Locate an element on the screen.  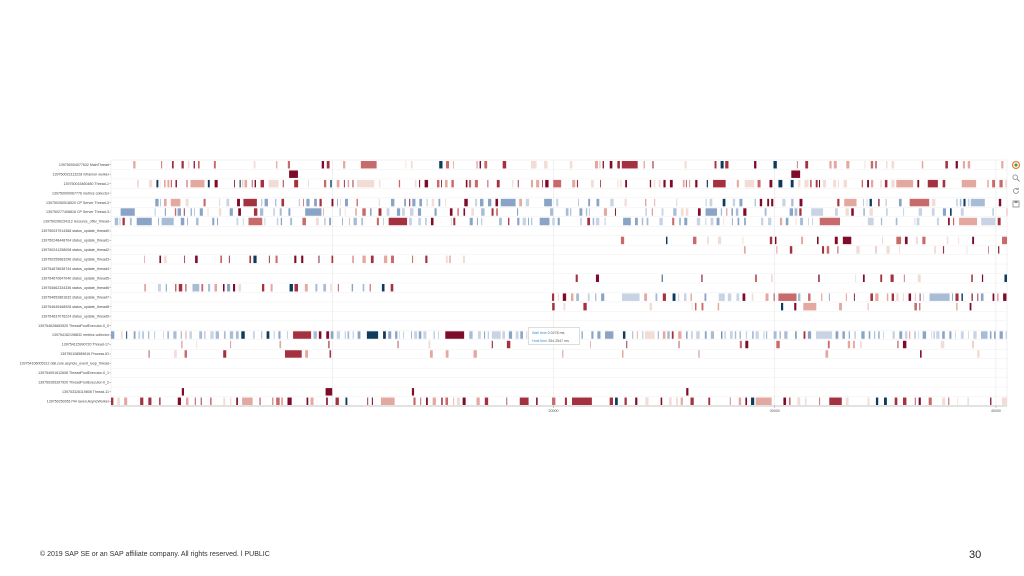
row-label: 139754115990720 Thread-17 is located at coordinates (85, 345).